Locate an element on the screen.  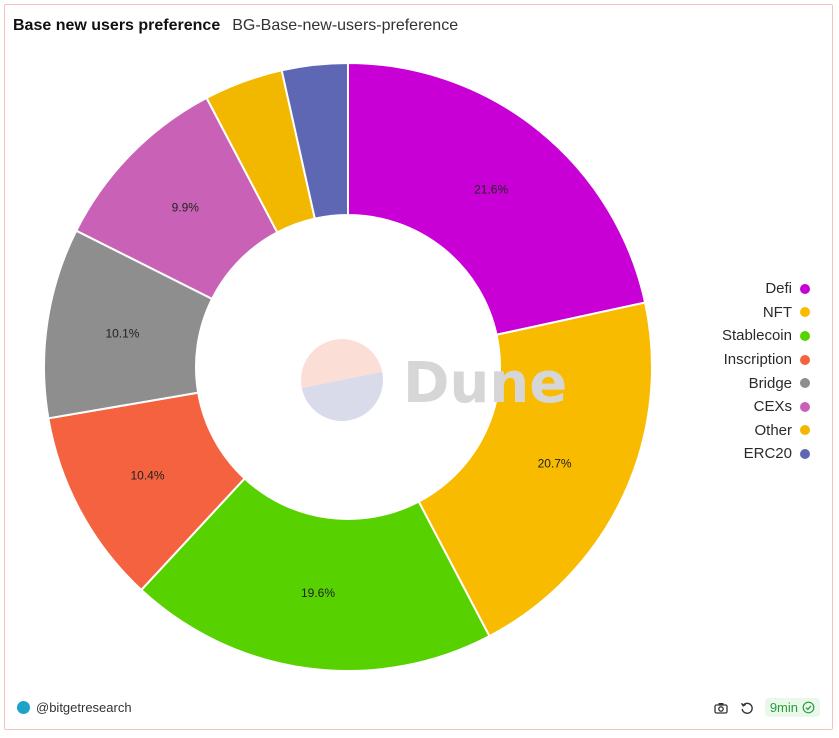
slice-label-bridge: 10.1% is located at coordinates (122, 333).